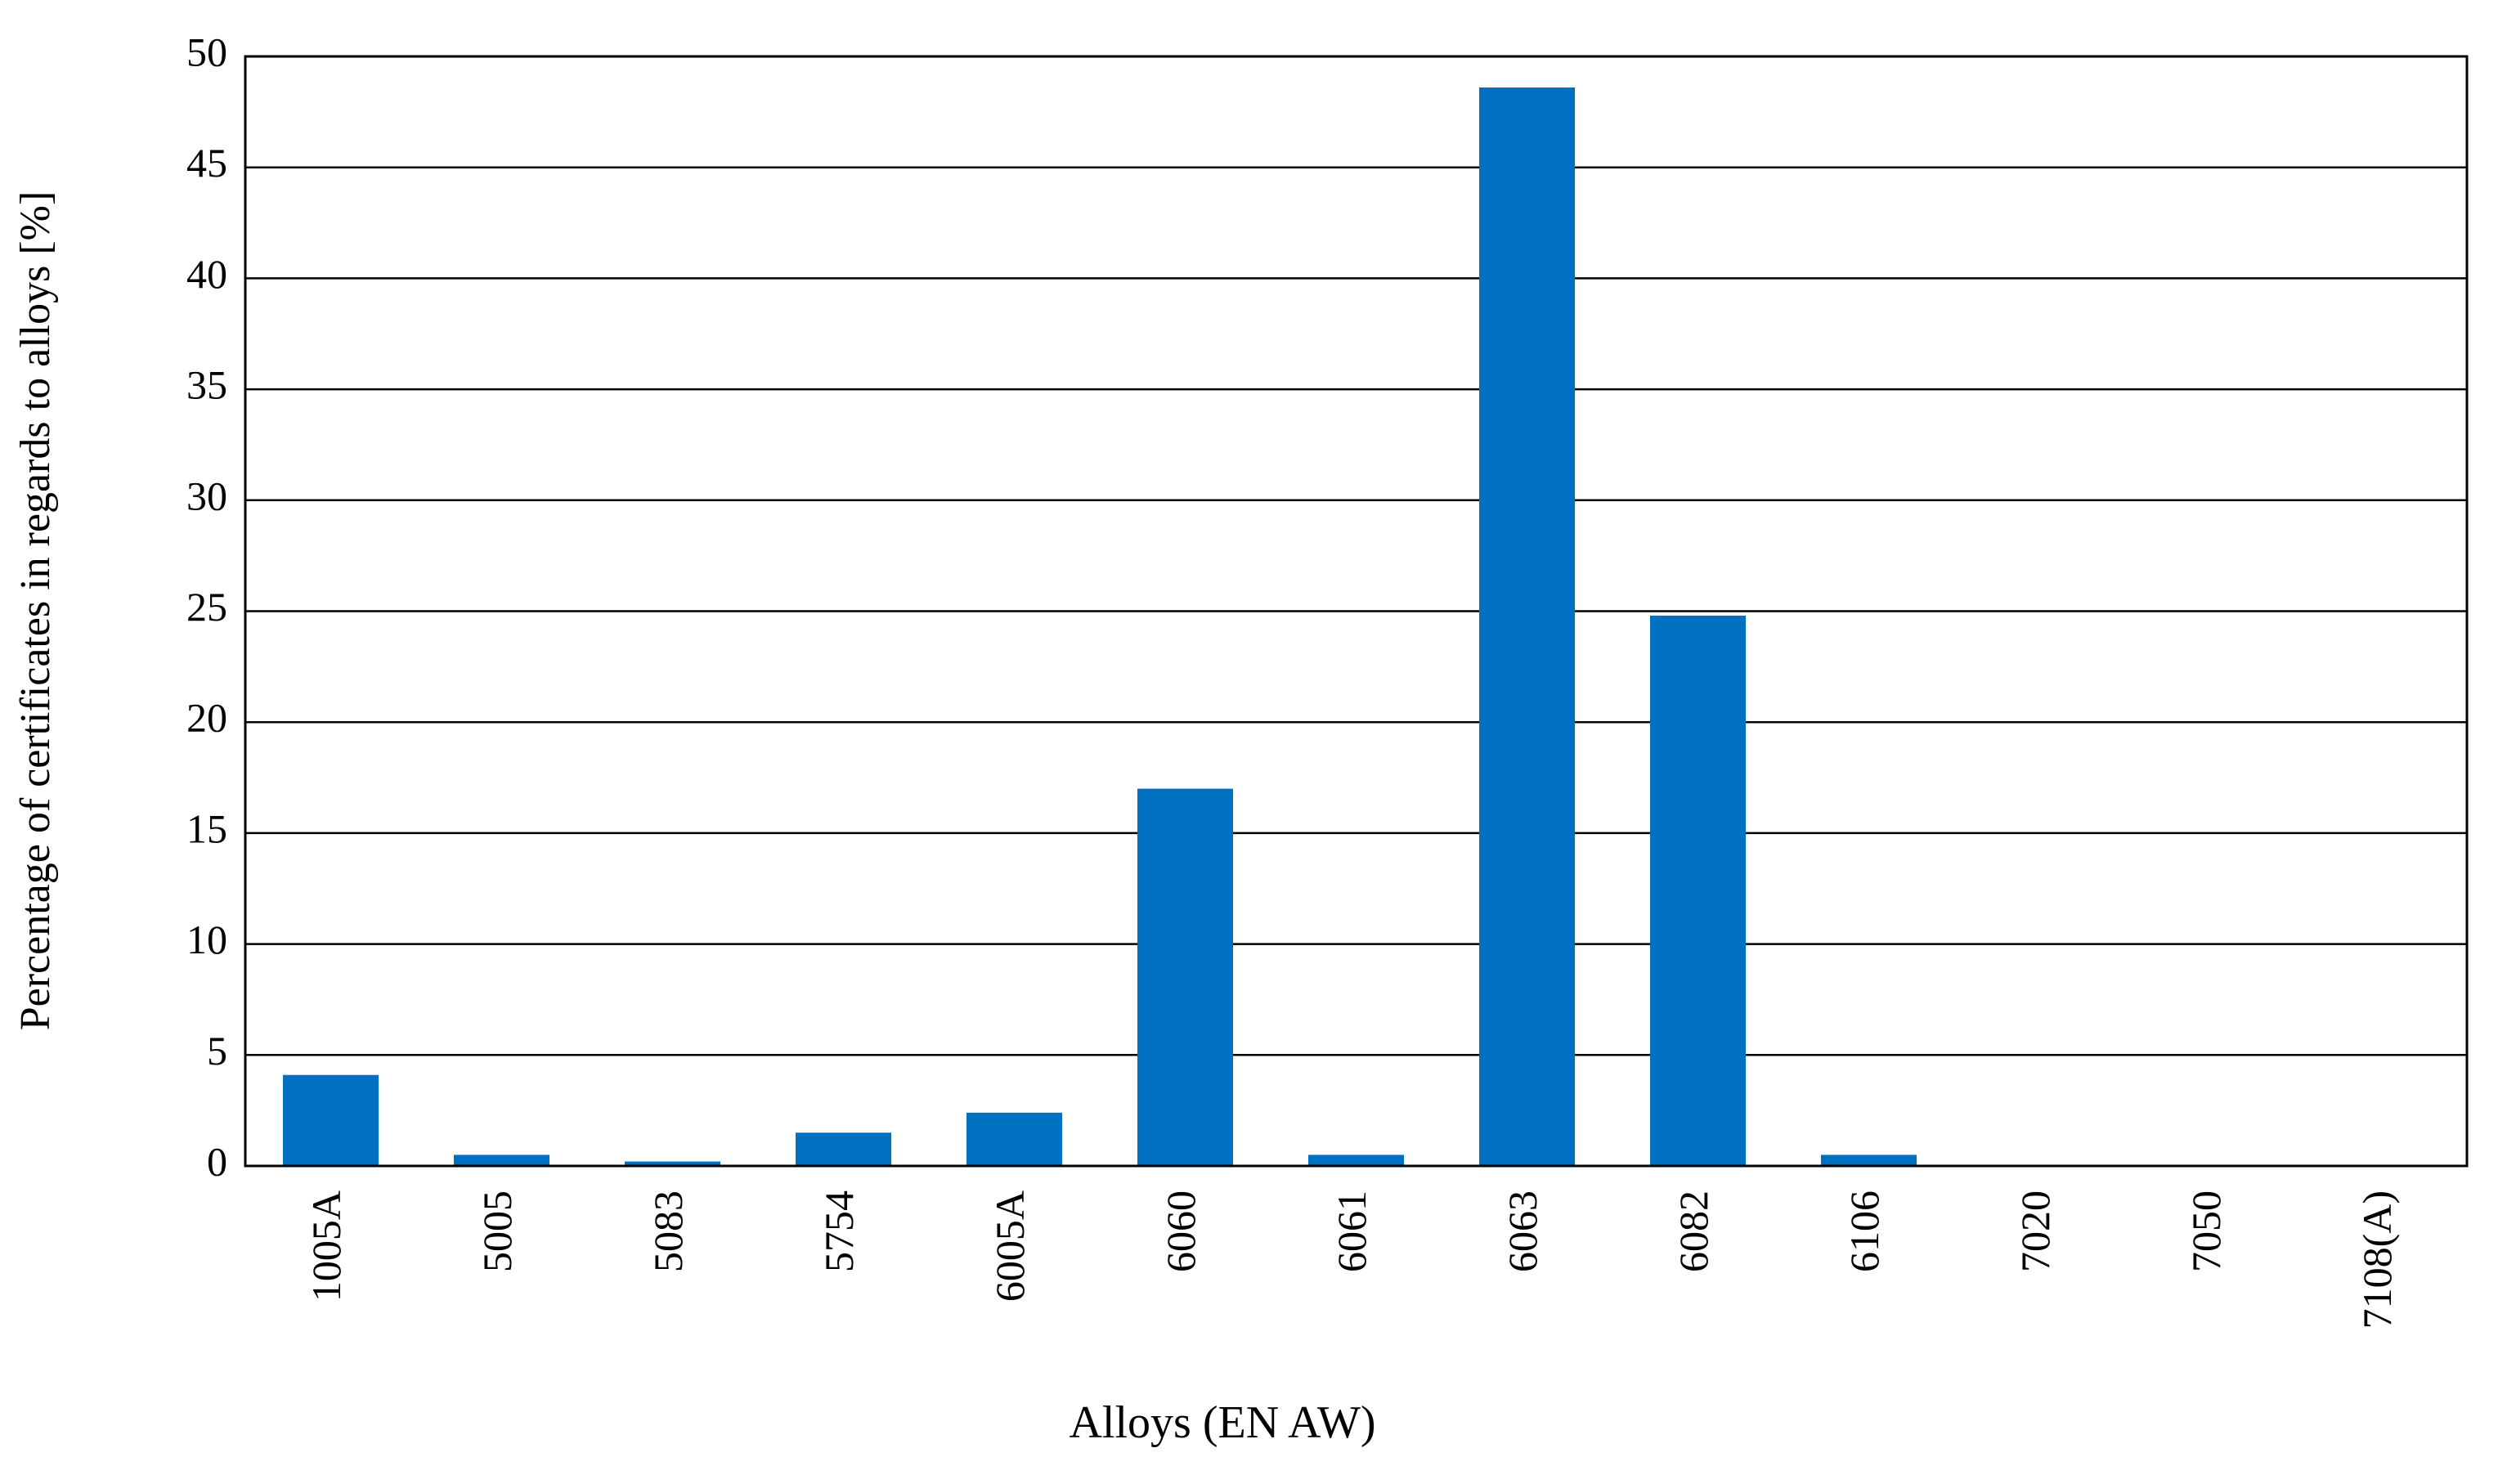  I want to click on y-tick-label: 45, so click(206, 163).